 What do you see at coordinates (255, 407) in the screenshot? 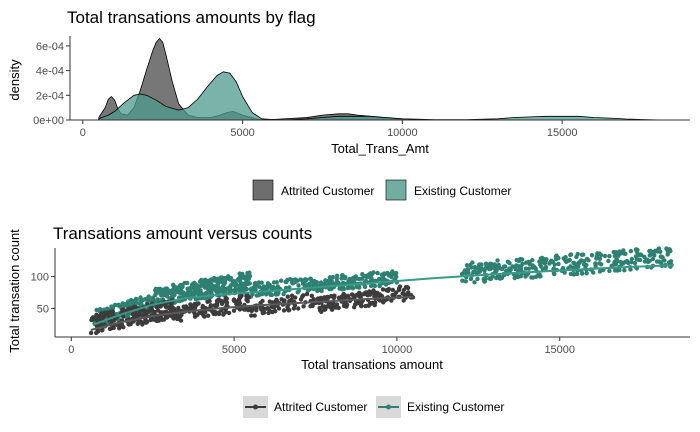
I see `scatter-legend-point-attrited` at bounding box center [255, 407].